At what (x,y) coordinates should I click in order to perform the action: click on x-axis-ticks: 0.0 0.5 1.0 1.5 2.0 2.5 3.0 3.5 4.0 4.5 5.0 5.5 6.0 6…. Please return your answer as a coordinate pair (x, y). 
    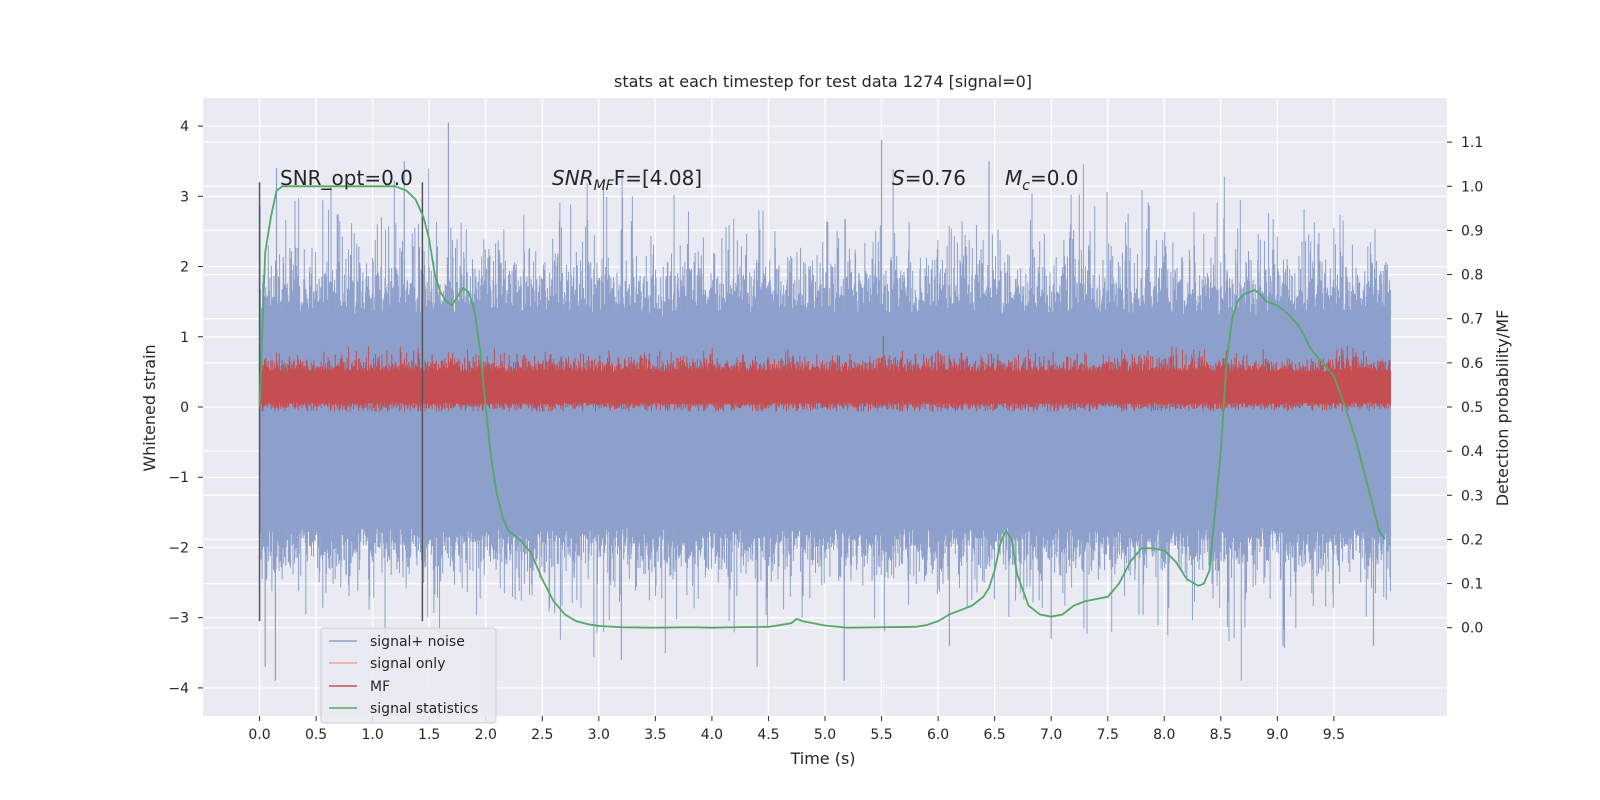
    Looking at the image, I should click on (796, 729).